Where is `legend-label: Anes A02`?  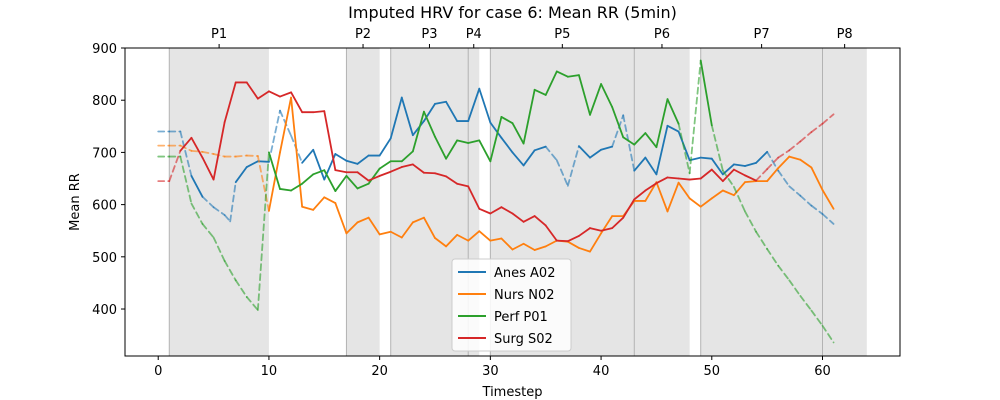
legend-label: Anes A02 is located at coordinates (524, 273).